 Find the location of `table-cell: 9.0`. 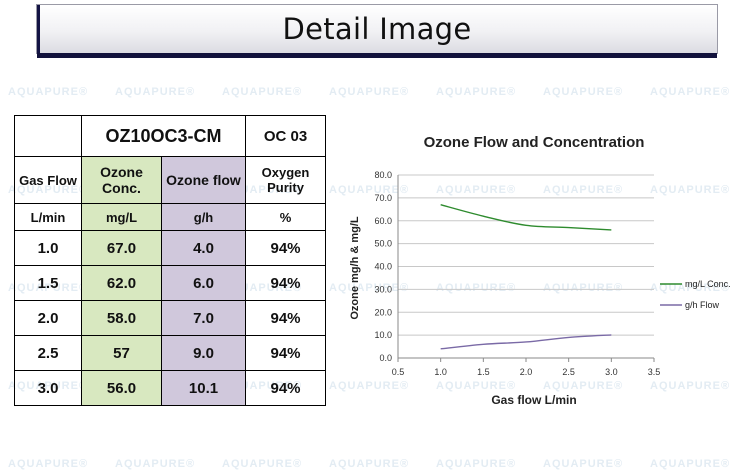

table-cell: 9.0 is located at coordinates (203, 353).